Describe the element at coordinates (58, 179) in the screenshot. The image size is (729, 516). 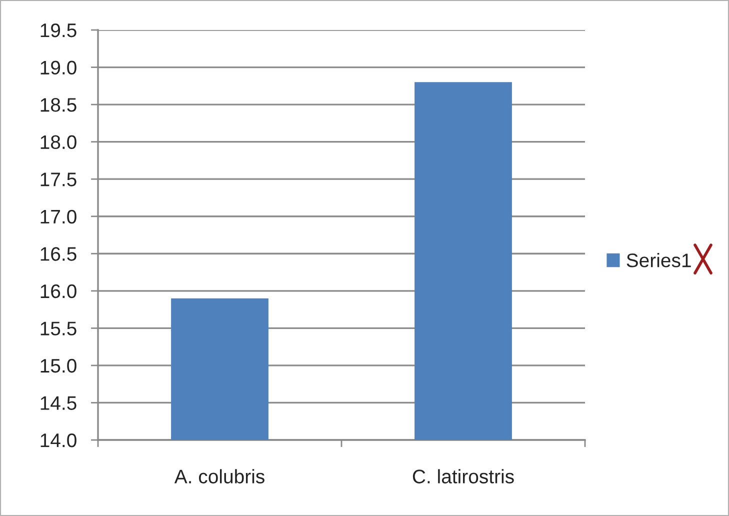
I see `y-tick-label: 17.5` at that location.